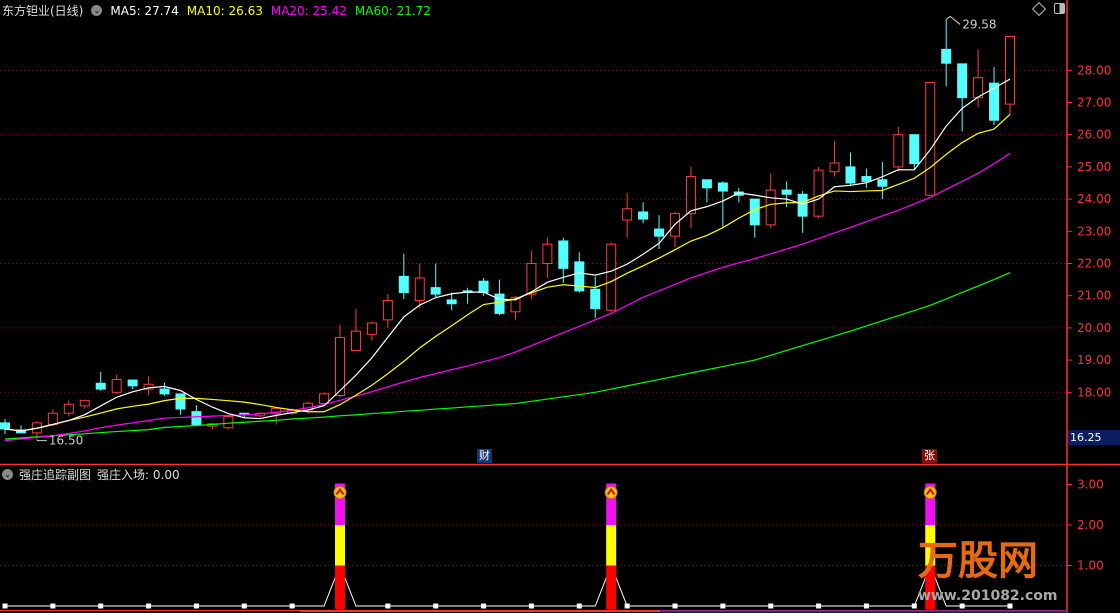 The height and width of the screenshot is (613, 1120). What do you see at coordinates (979, 24) in the screenshot?
I see `high-price-label: 29.58` at bounding box center [979, 24].